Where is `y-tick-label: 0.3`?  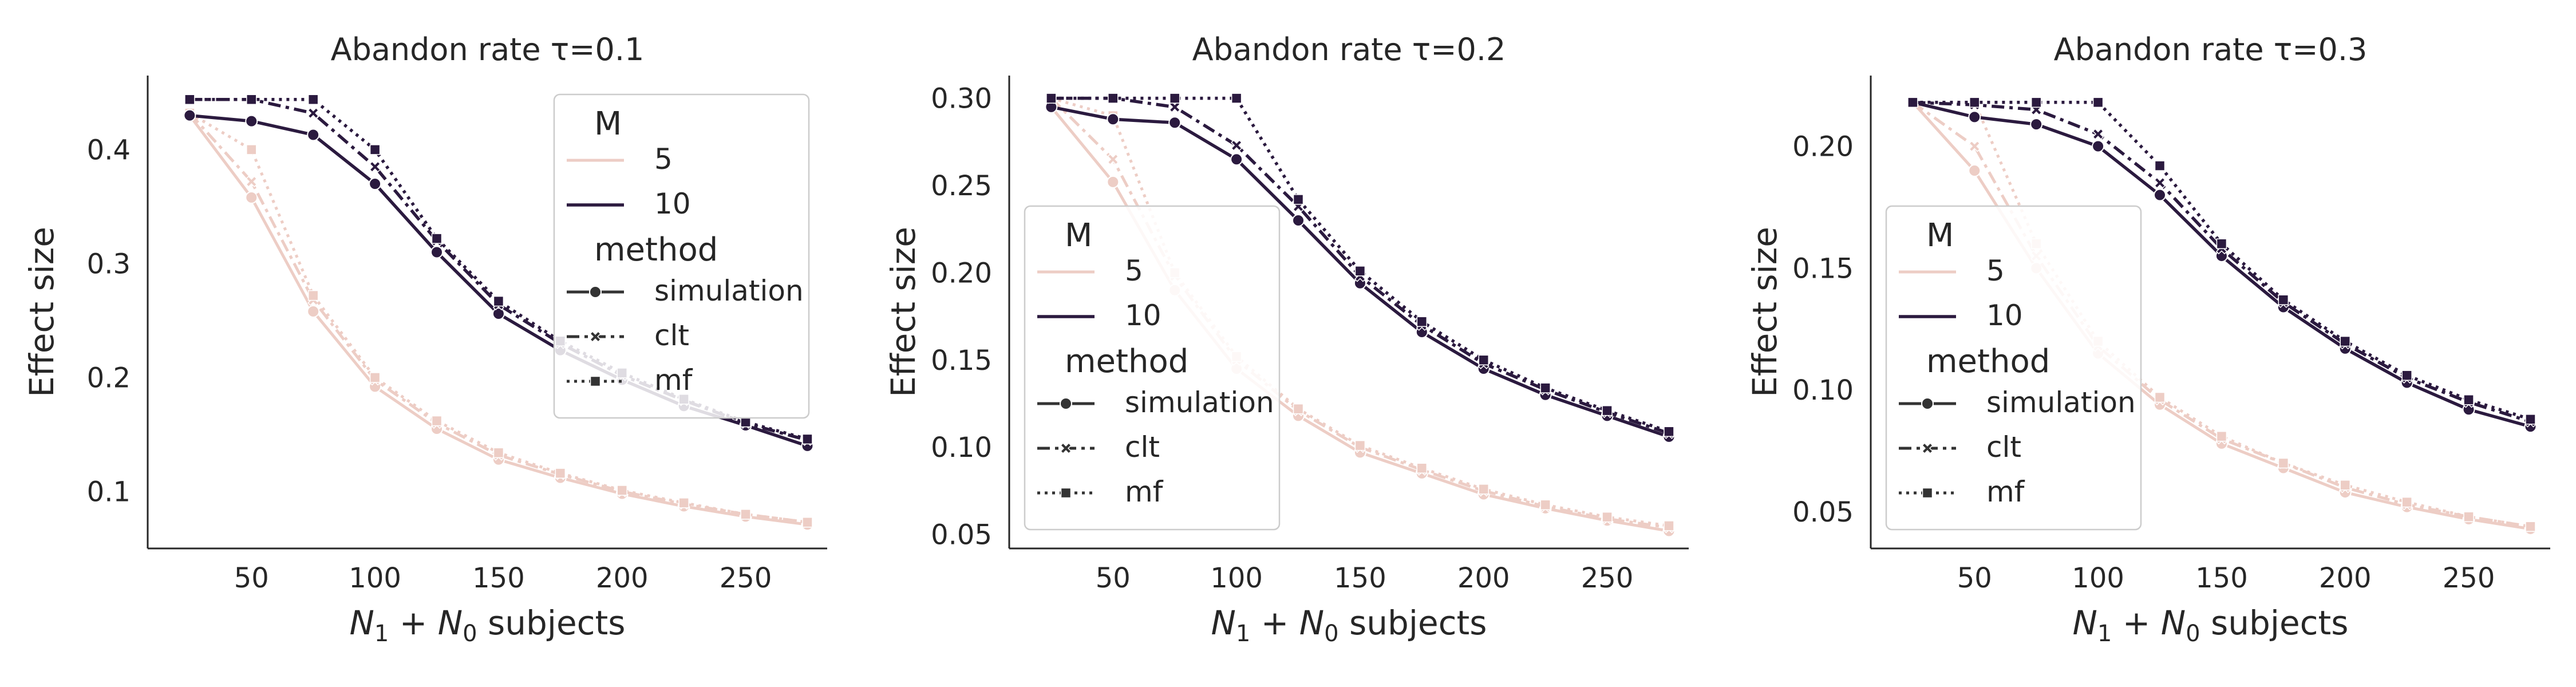 y-tick-label: 0.3 is located at coordinates (109, 264).